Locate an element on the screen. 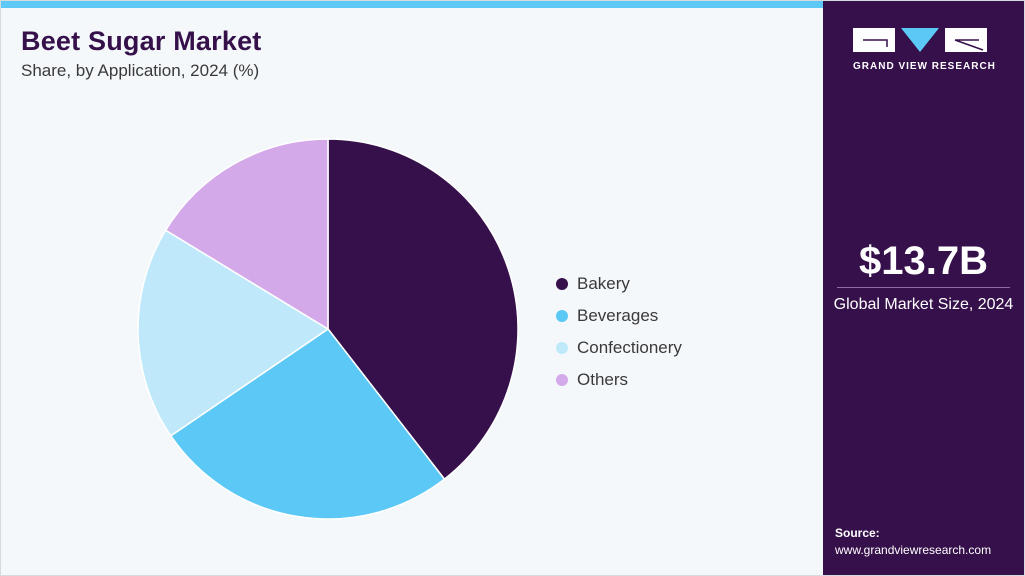  logo-r-icon is located at coordinates (966, 40).